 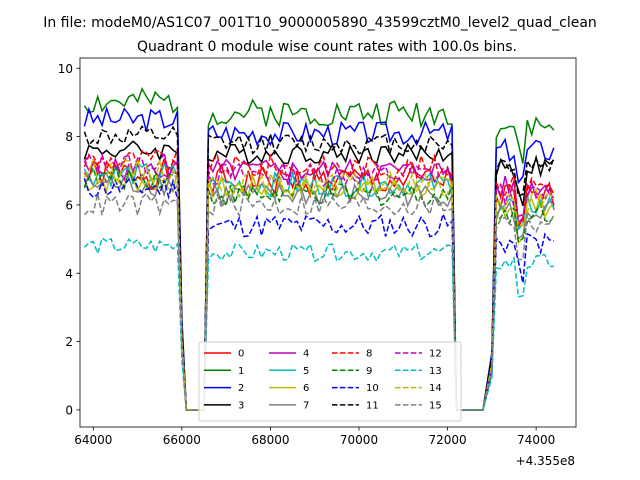 What do you see at coordinates (69, 137) in the screenshot?
I see `y-tick-label: 8` at bounding box center [69, 137].